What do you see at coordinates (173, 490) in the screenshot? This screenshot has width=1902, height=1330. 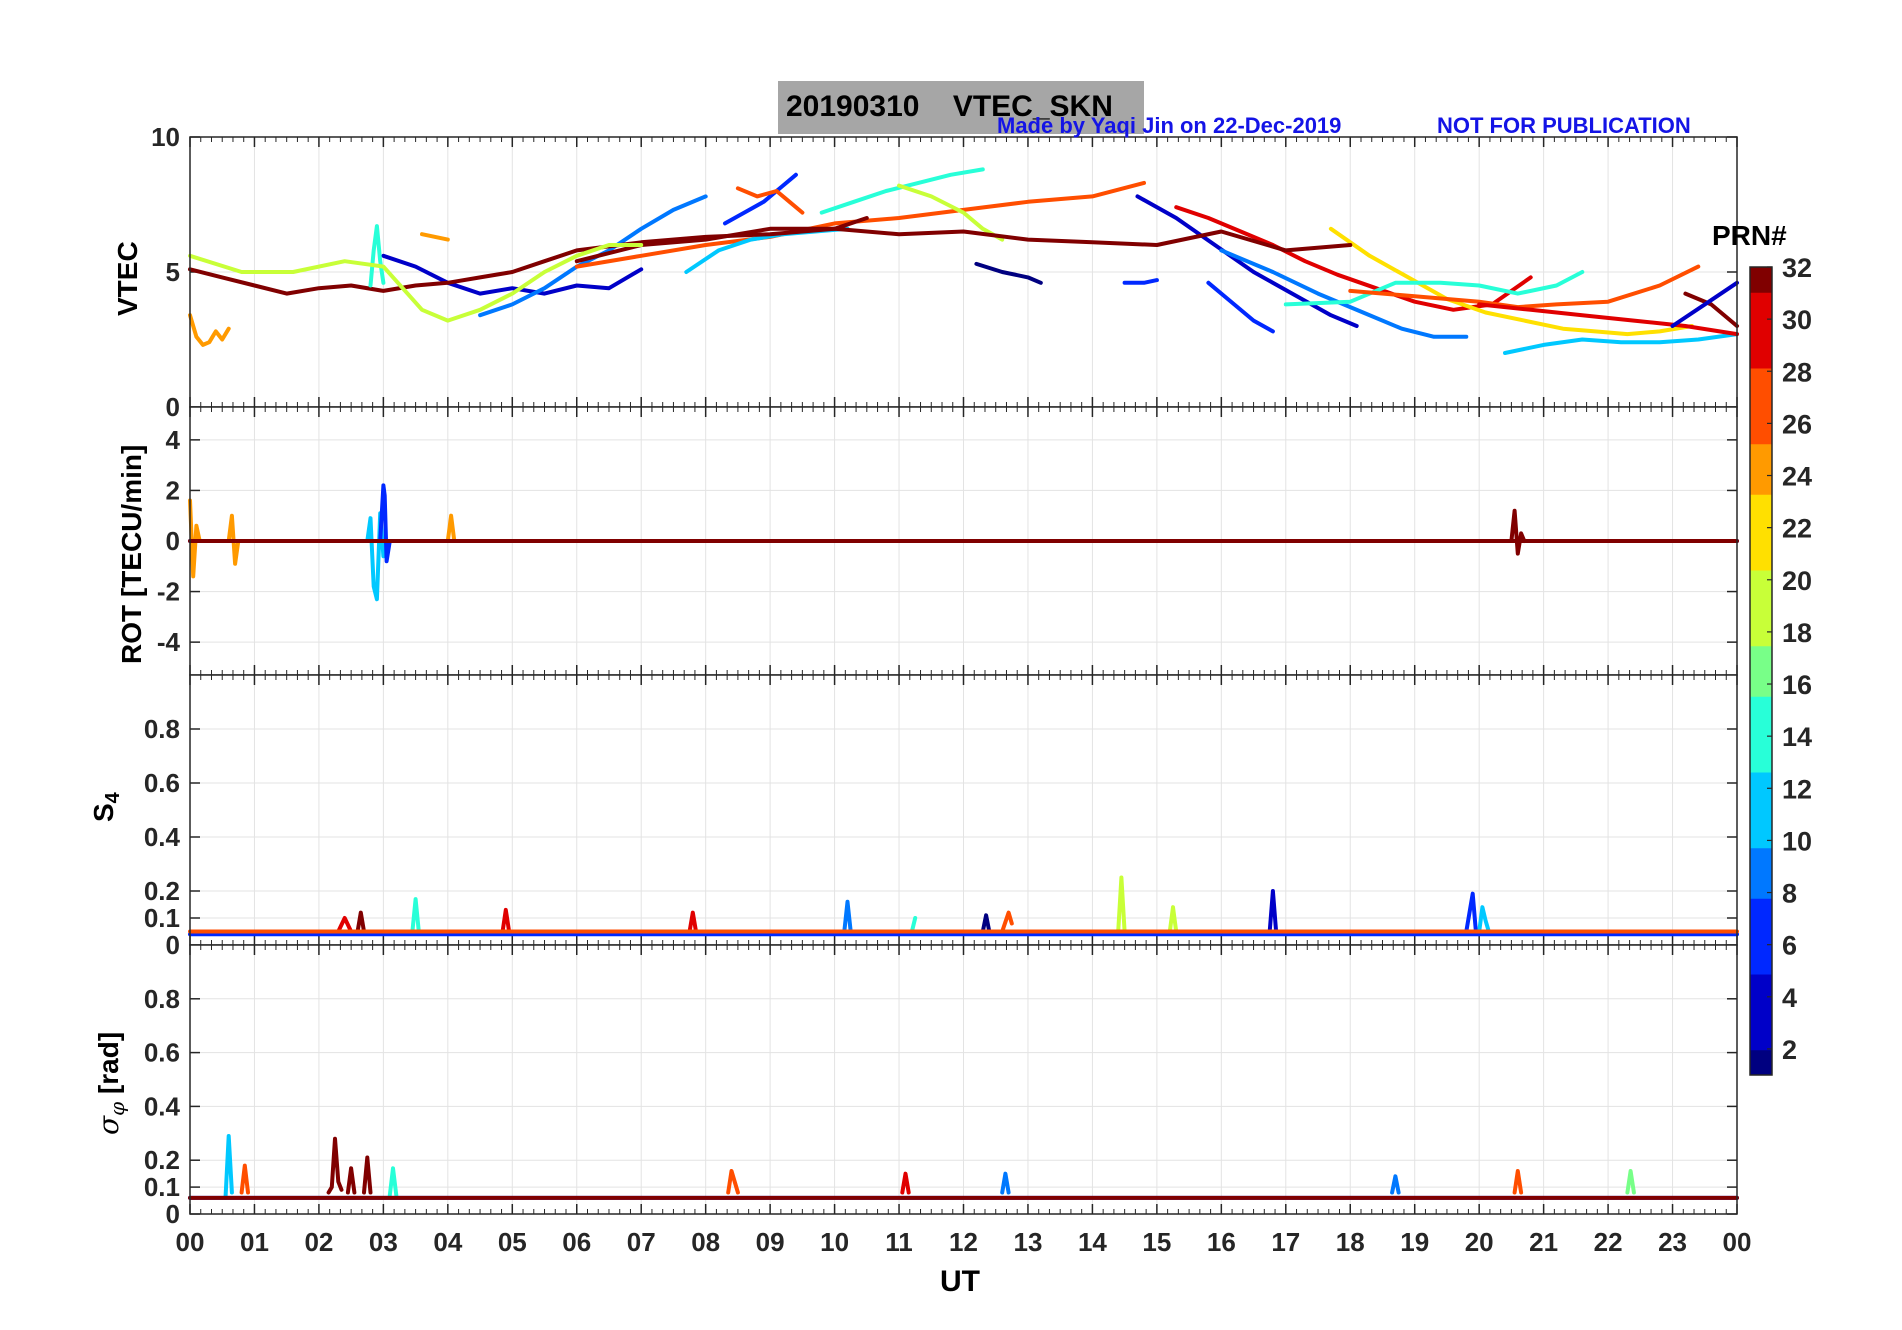 I see `y-tick-label: 2` at bounding box center [173, 490].